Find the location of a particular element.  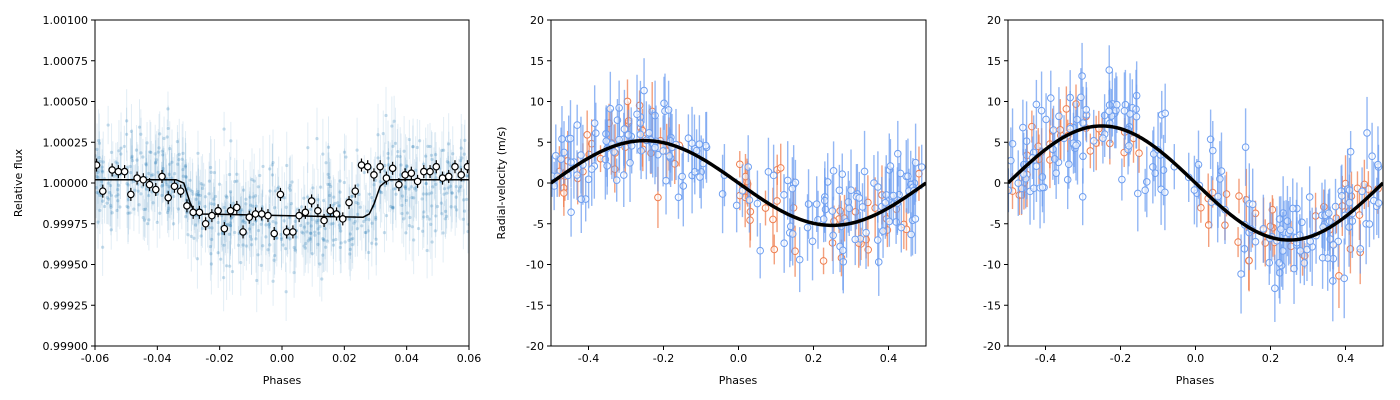

y-tick-label: -10 is located at coordinates (992, 265).